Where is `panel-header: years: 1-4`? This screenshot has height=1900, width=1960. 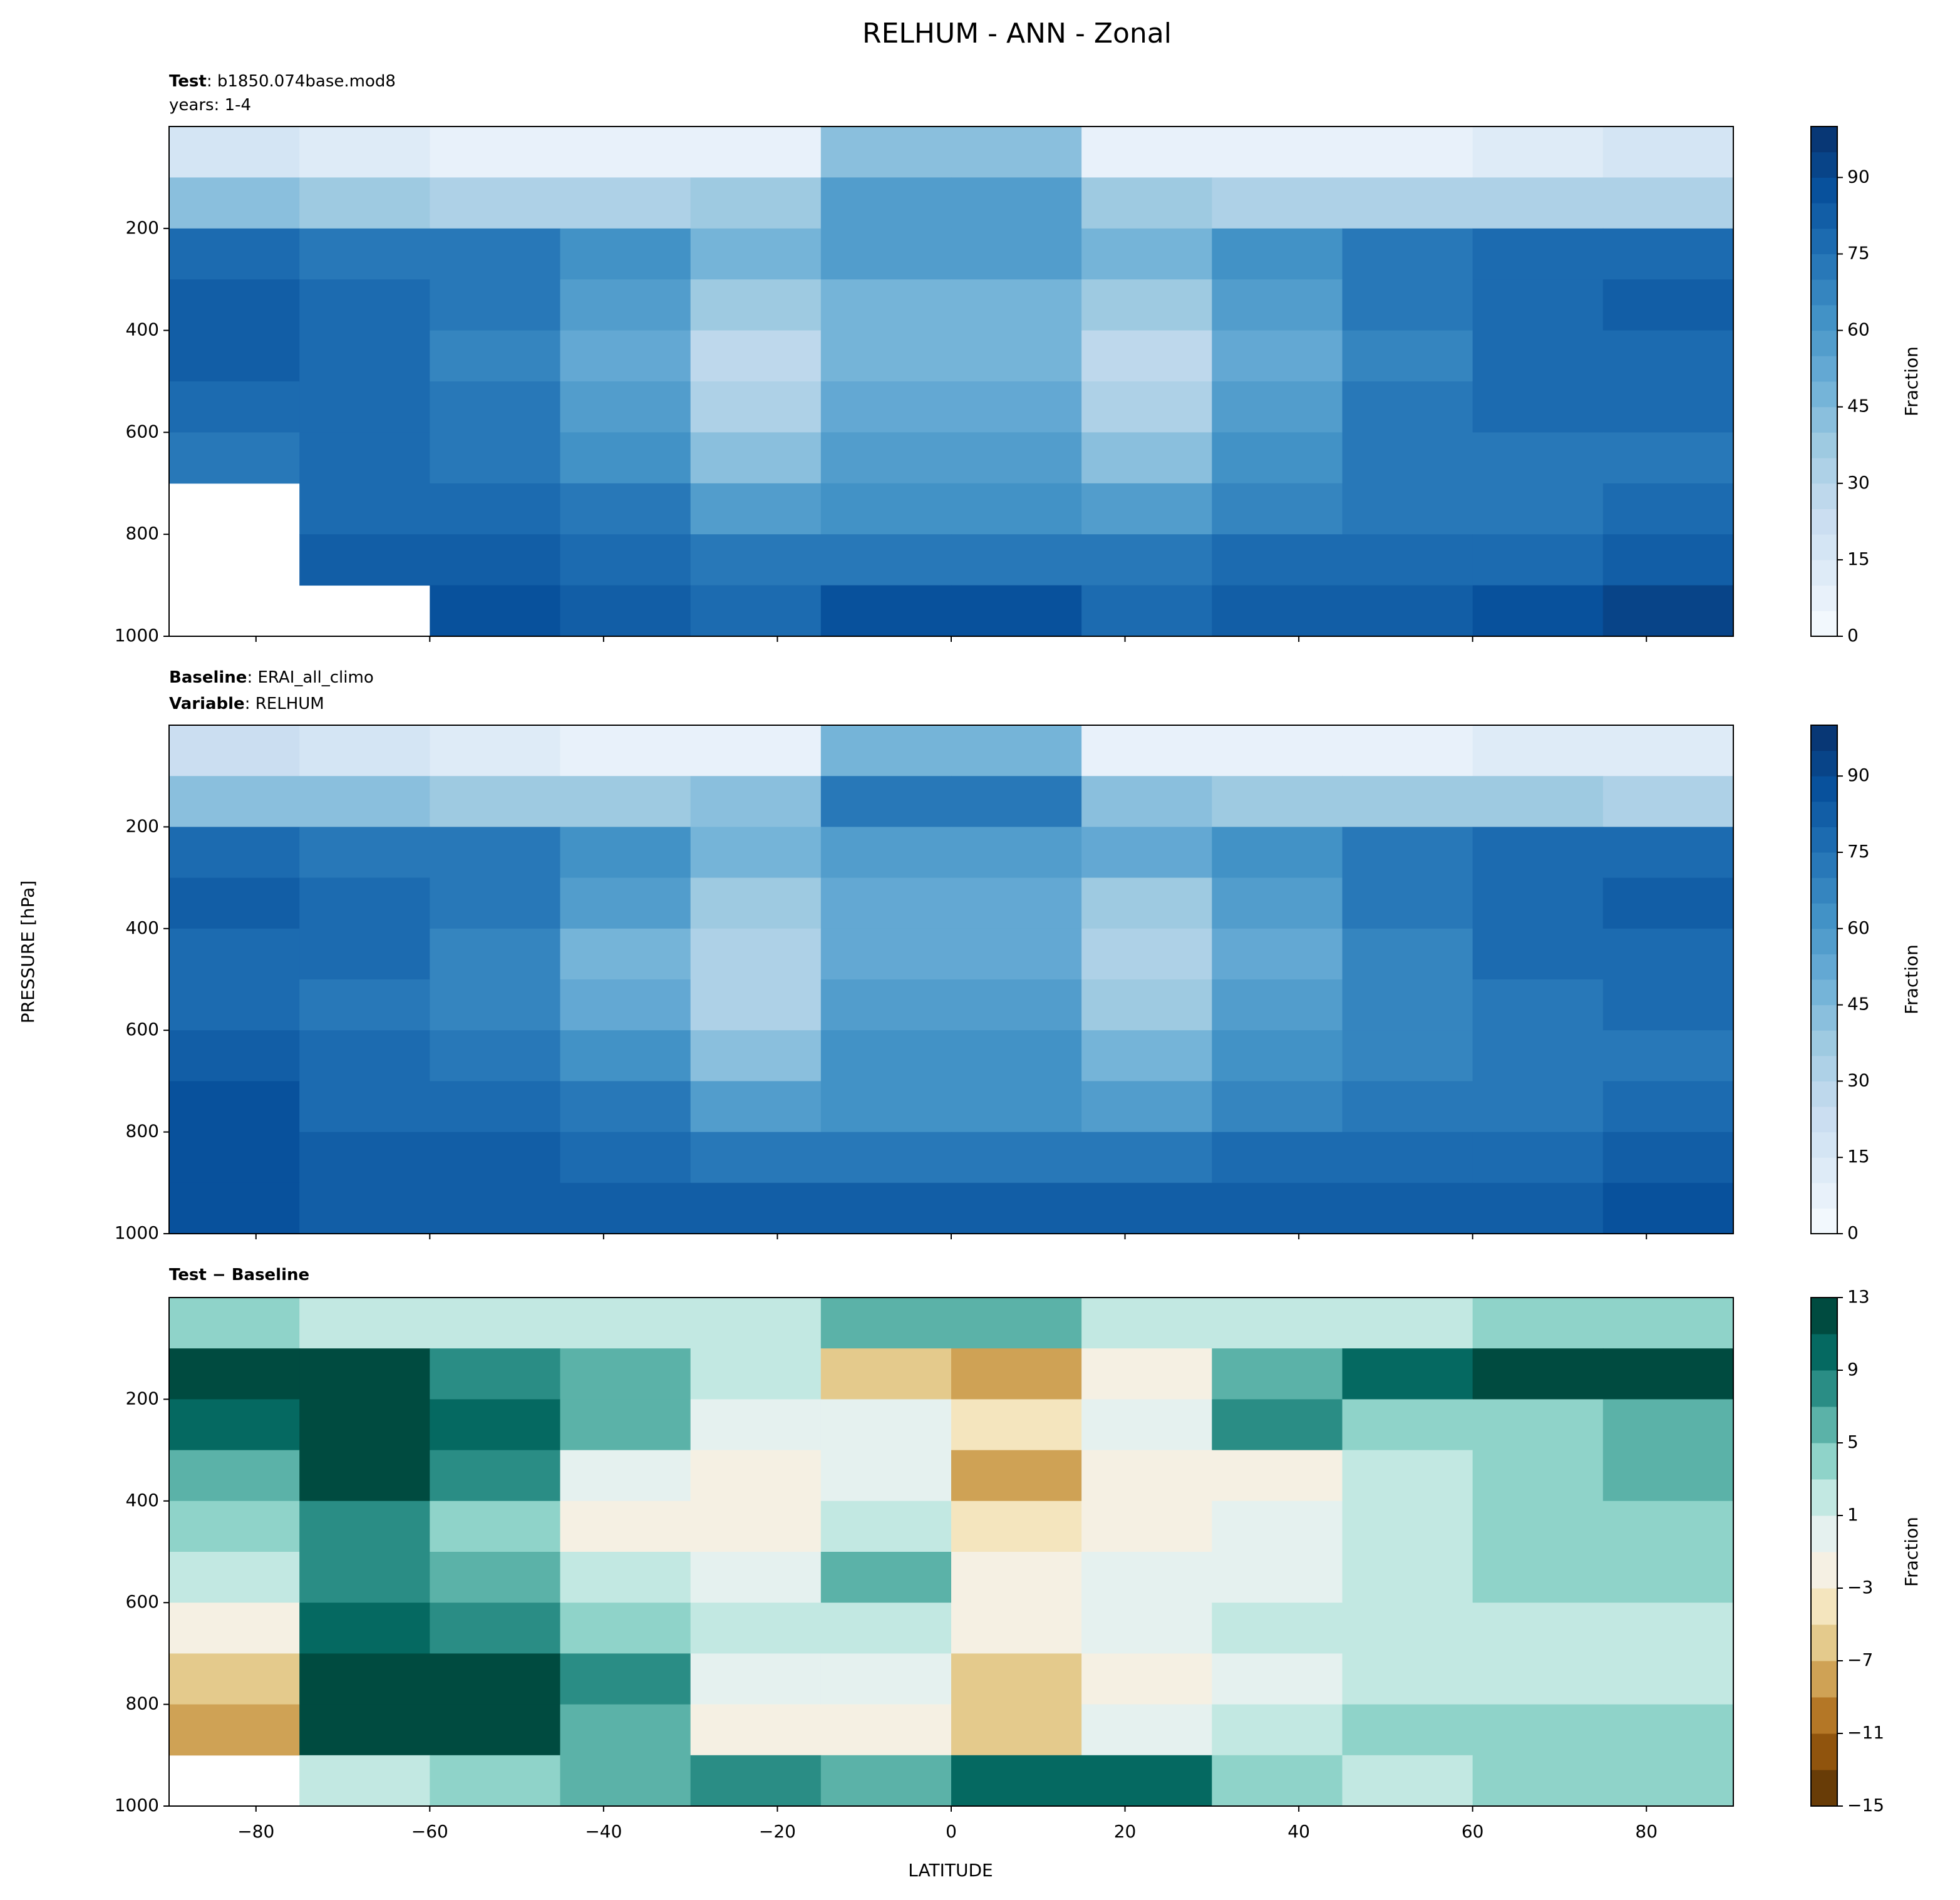
panel-header: years: 1-4 is located at coordinates (210, 105).